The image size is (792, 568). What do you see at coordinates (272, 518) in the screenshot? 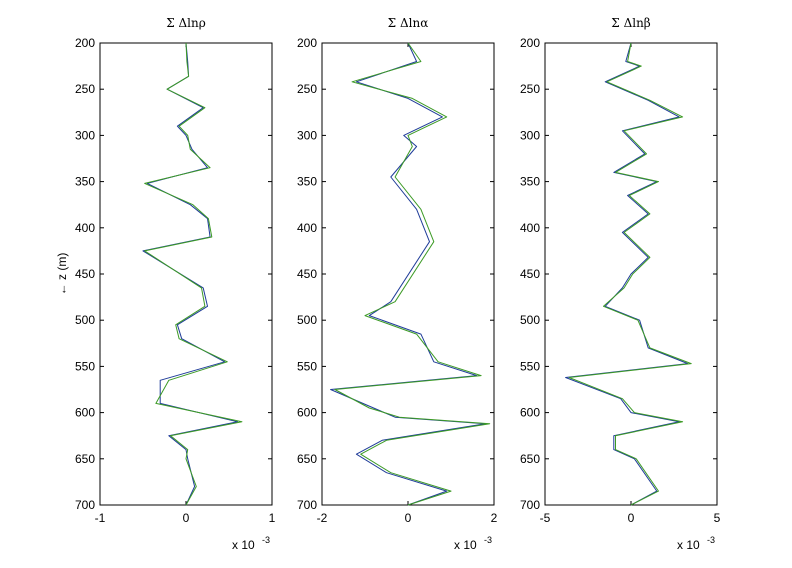
I see `x-tick-label: 1` at bounding box center [272, 518].